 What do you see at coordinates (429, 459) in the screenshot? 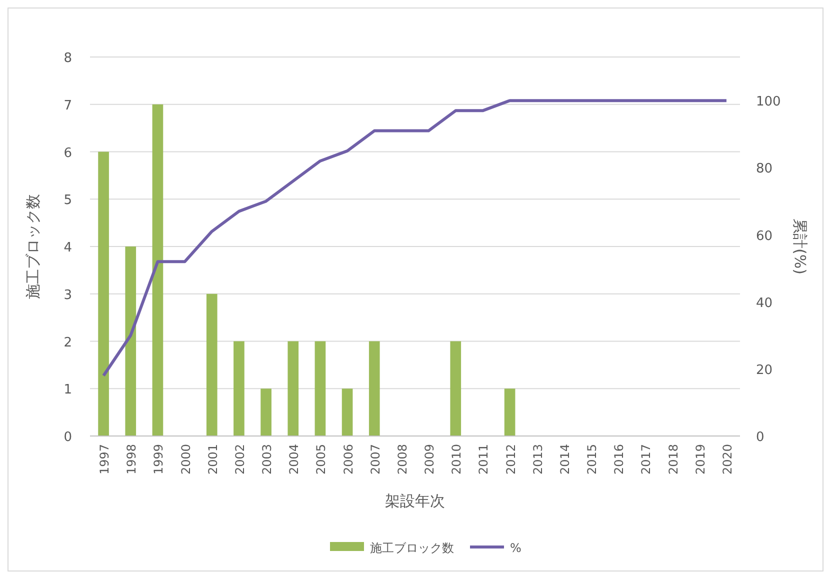
I see `x-tick-label: 2009` at bounding box center [429, 459].